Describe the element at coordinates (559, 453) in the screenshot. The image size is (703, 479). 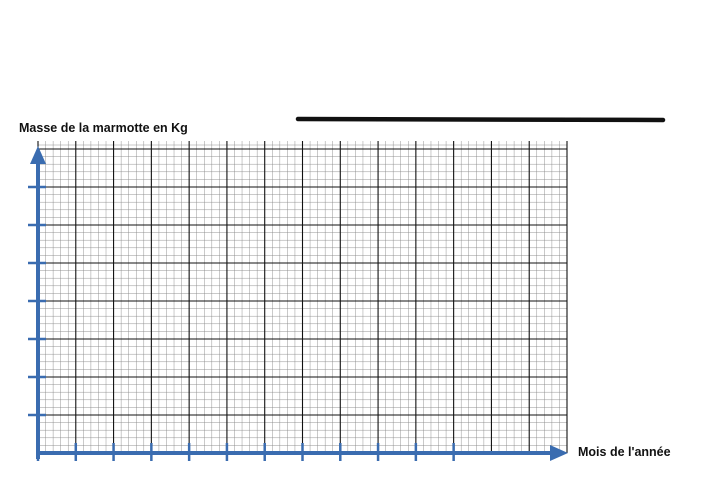
I see `x-axis-arrow` at that location.